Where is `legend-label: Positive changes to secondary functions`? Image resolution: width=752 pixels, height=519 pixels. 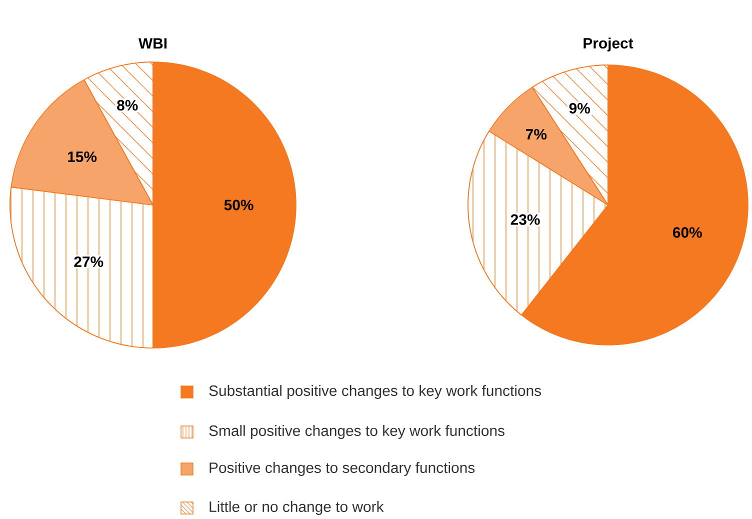
legend-label: Positive changes to secondary functions is located at coordinates (342, 469).